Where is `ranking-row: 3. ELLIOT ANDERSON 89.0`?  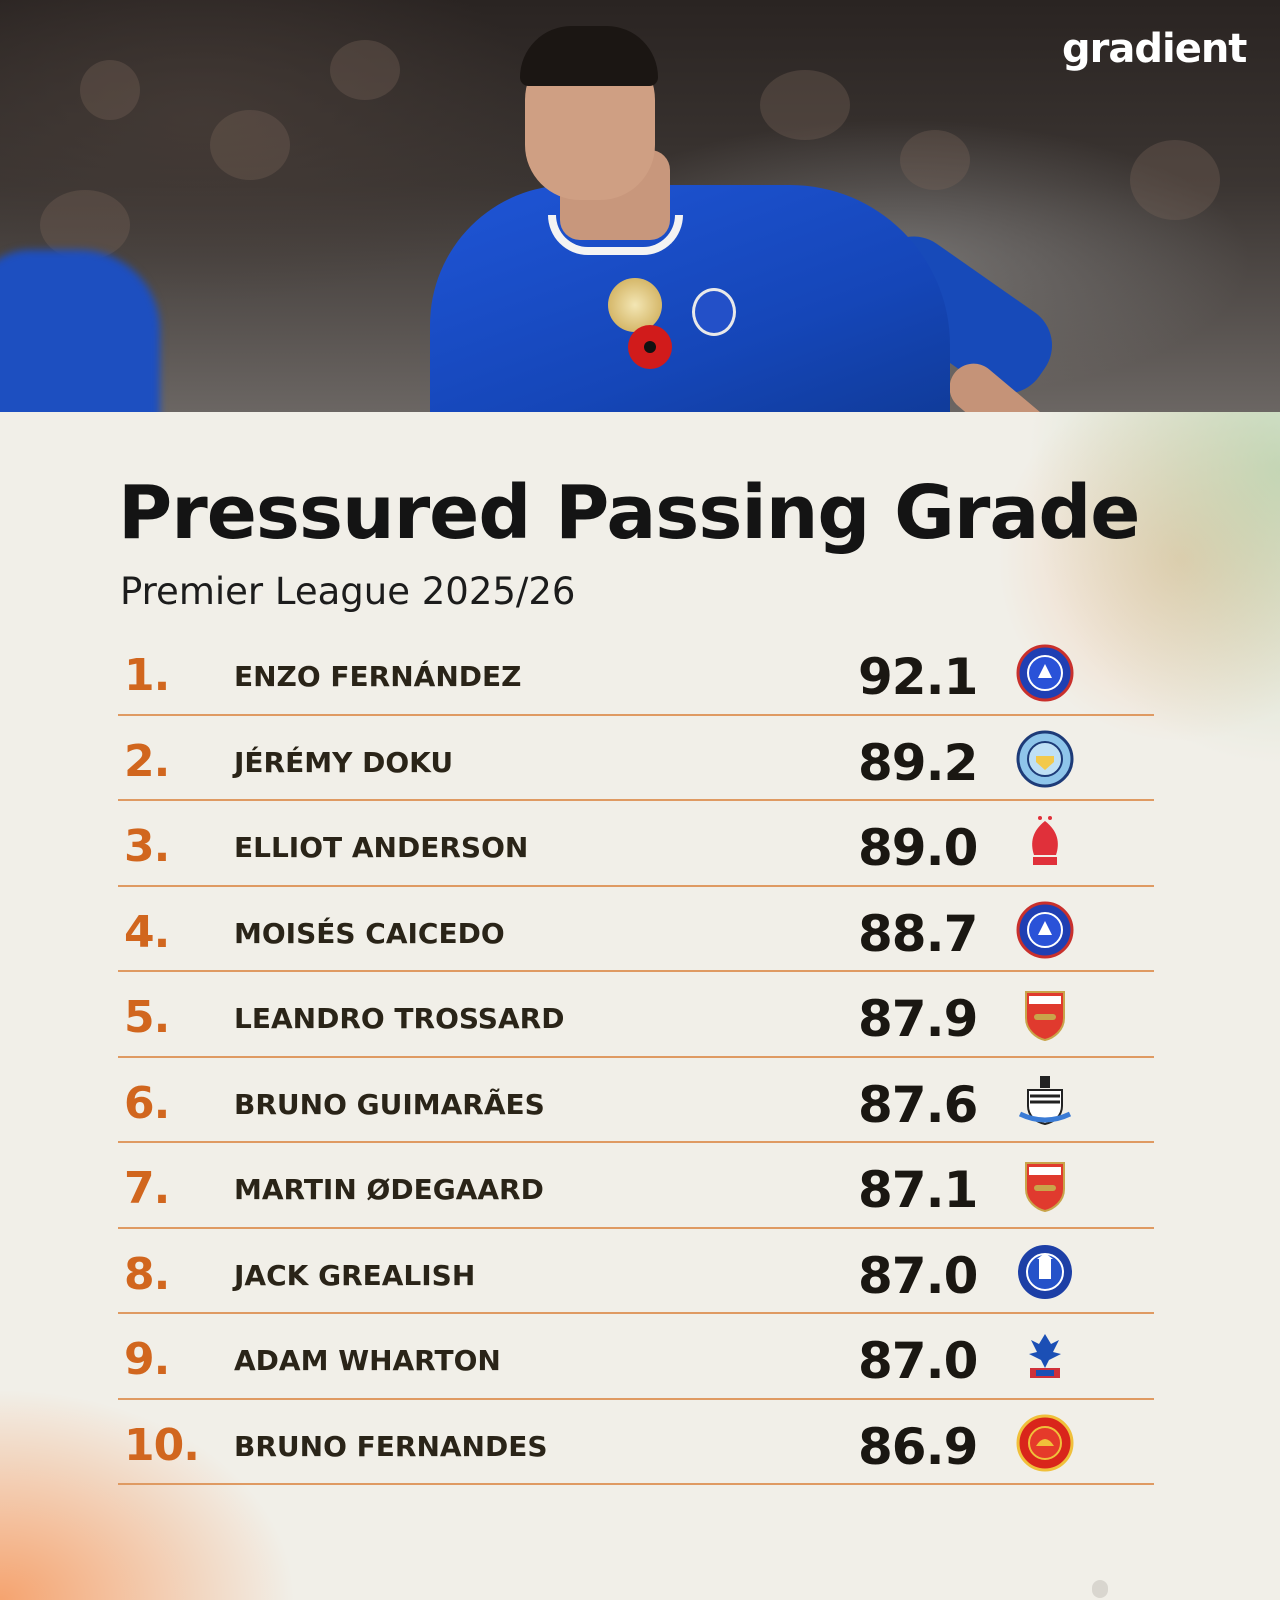 ranking-row: 3. ELLIOT ANDERSON 89.0 is located at coordinates (636, 844).